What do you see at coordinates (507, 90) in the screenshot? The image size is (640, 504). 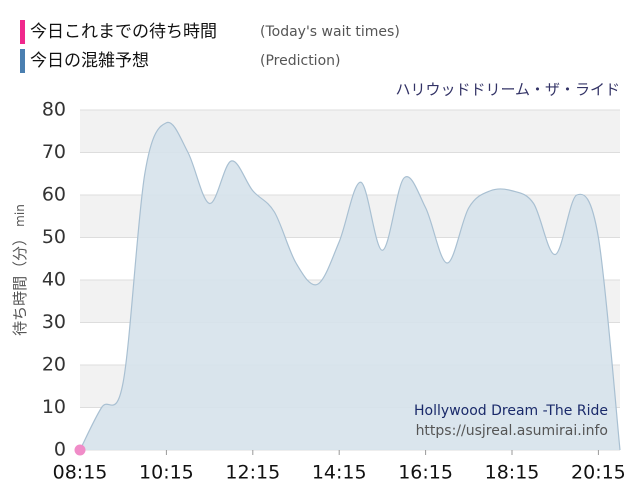 I see `chart-title: ハリウッドドリーム・ザ・ライド` at bounding box center [507, 90].